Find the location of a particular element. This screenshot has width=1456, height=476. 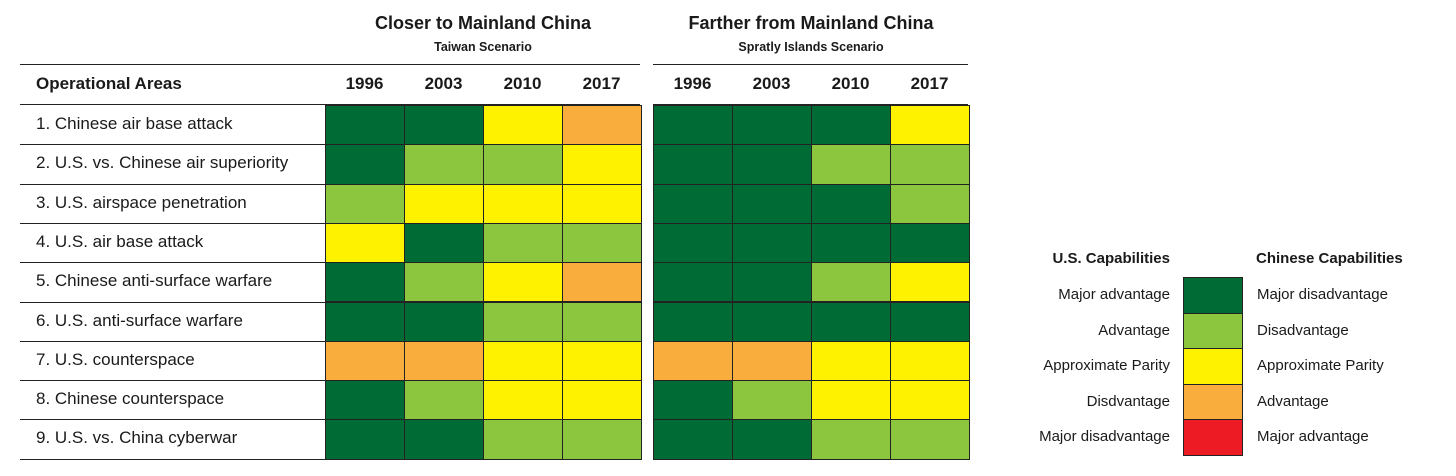

year-label: 1996 is located at coordinates (364, 83).